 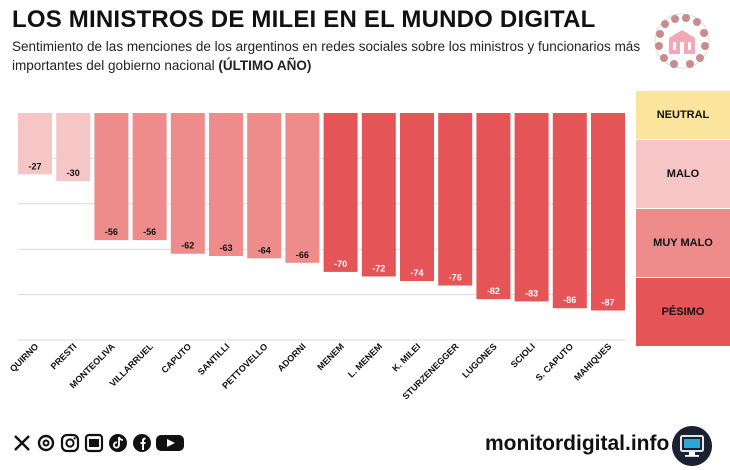 I want to click on category-label: PRESTI, so click(x=64, y=356).